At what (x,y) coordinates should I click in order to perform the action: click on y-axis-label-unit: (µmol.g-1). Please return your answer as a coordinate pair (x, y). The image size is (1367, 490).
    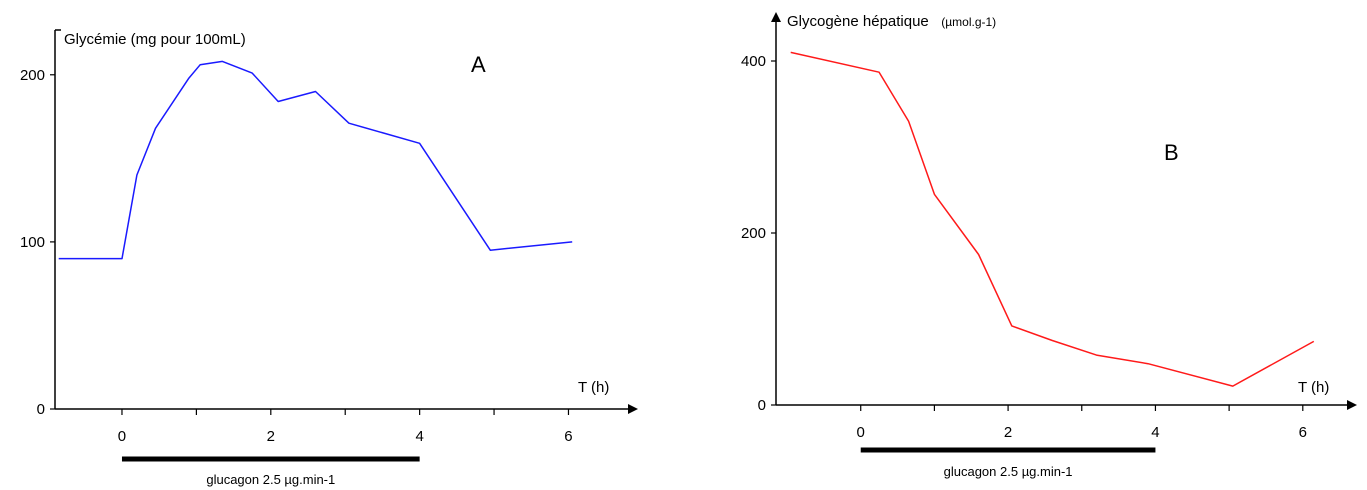
    Looking at the image, I should click on (968, 22).